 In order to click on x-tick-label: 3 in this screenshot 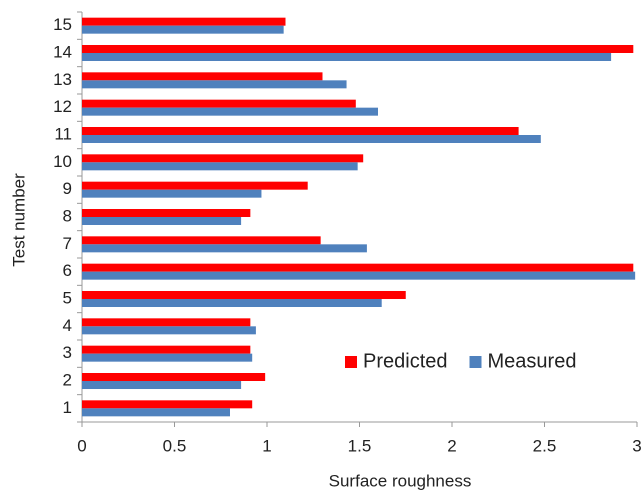, I will do `click(636, 445)`.